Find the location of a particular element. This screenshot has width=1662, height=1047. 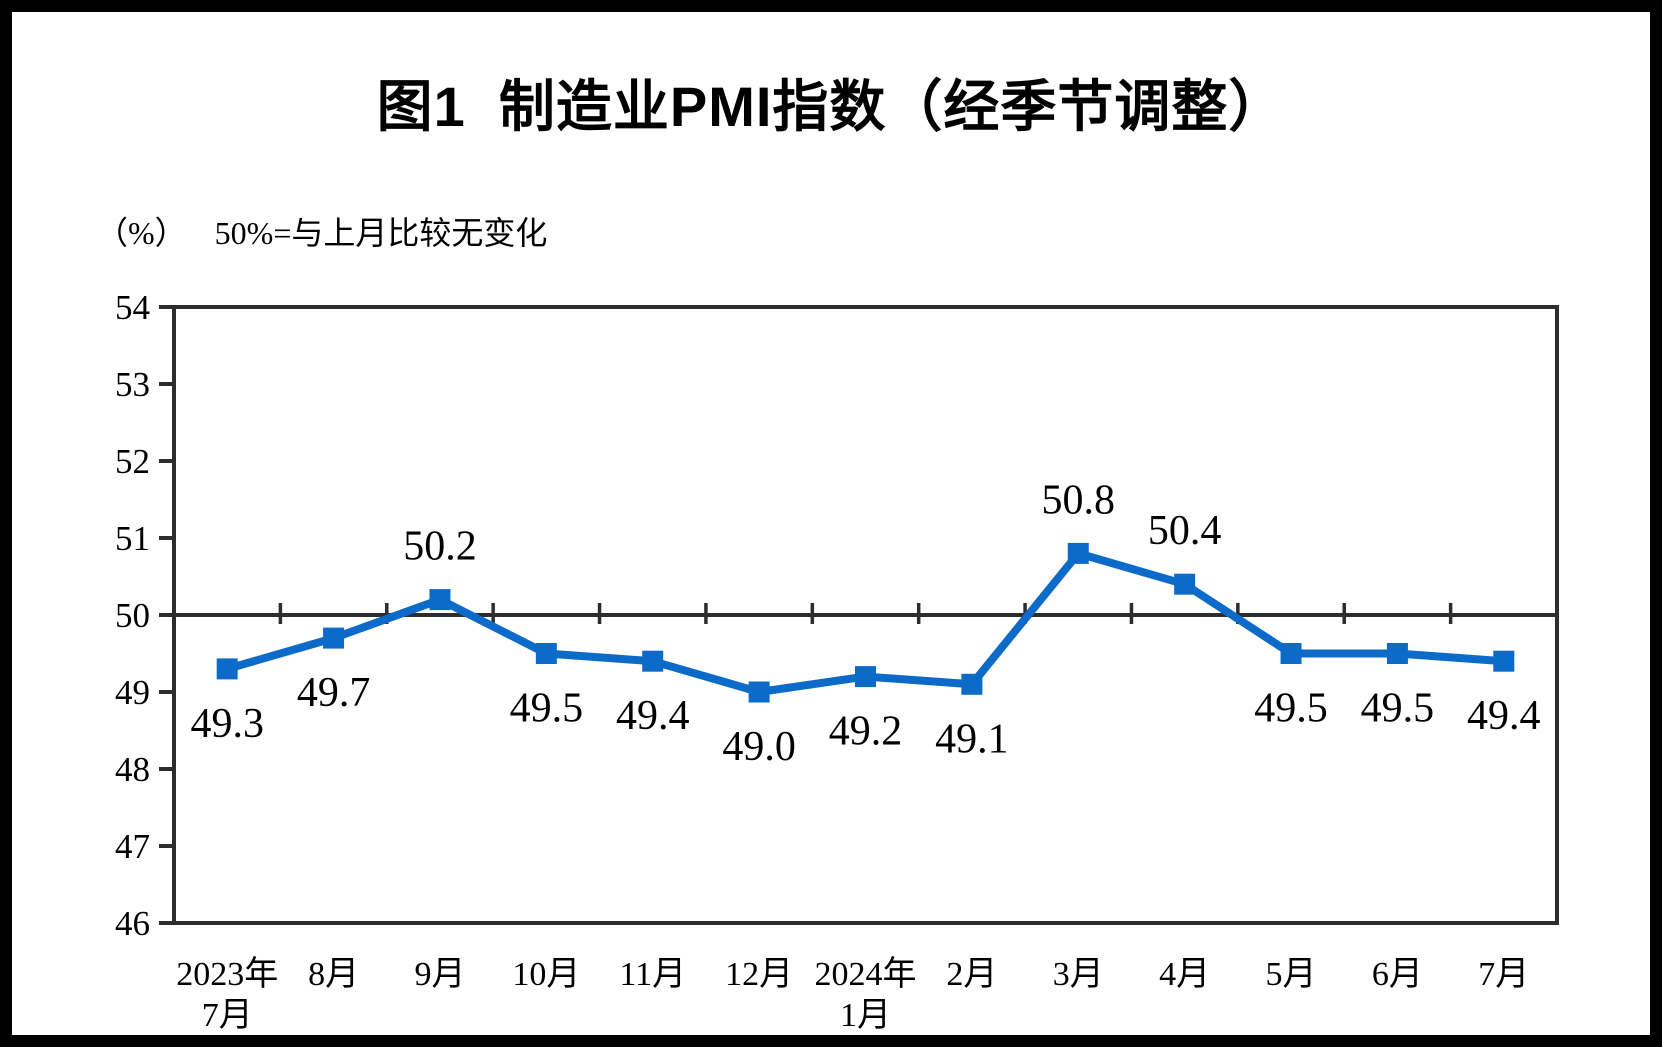

reference-note: 50%=与上月比较无变化 is located at coordinates (381, 233).